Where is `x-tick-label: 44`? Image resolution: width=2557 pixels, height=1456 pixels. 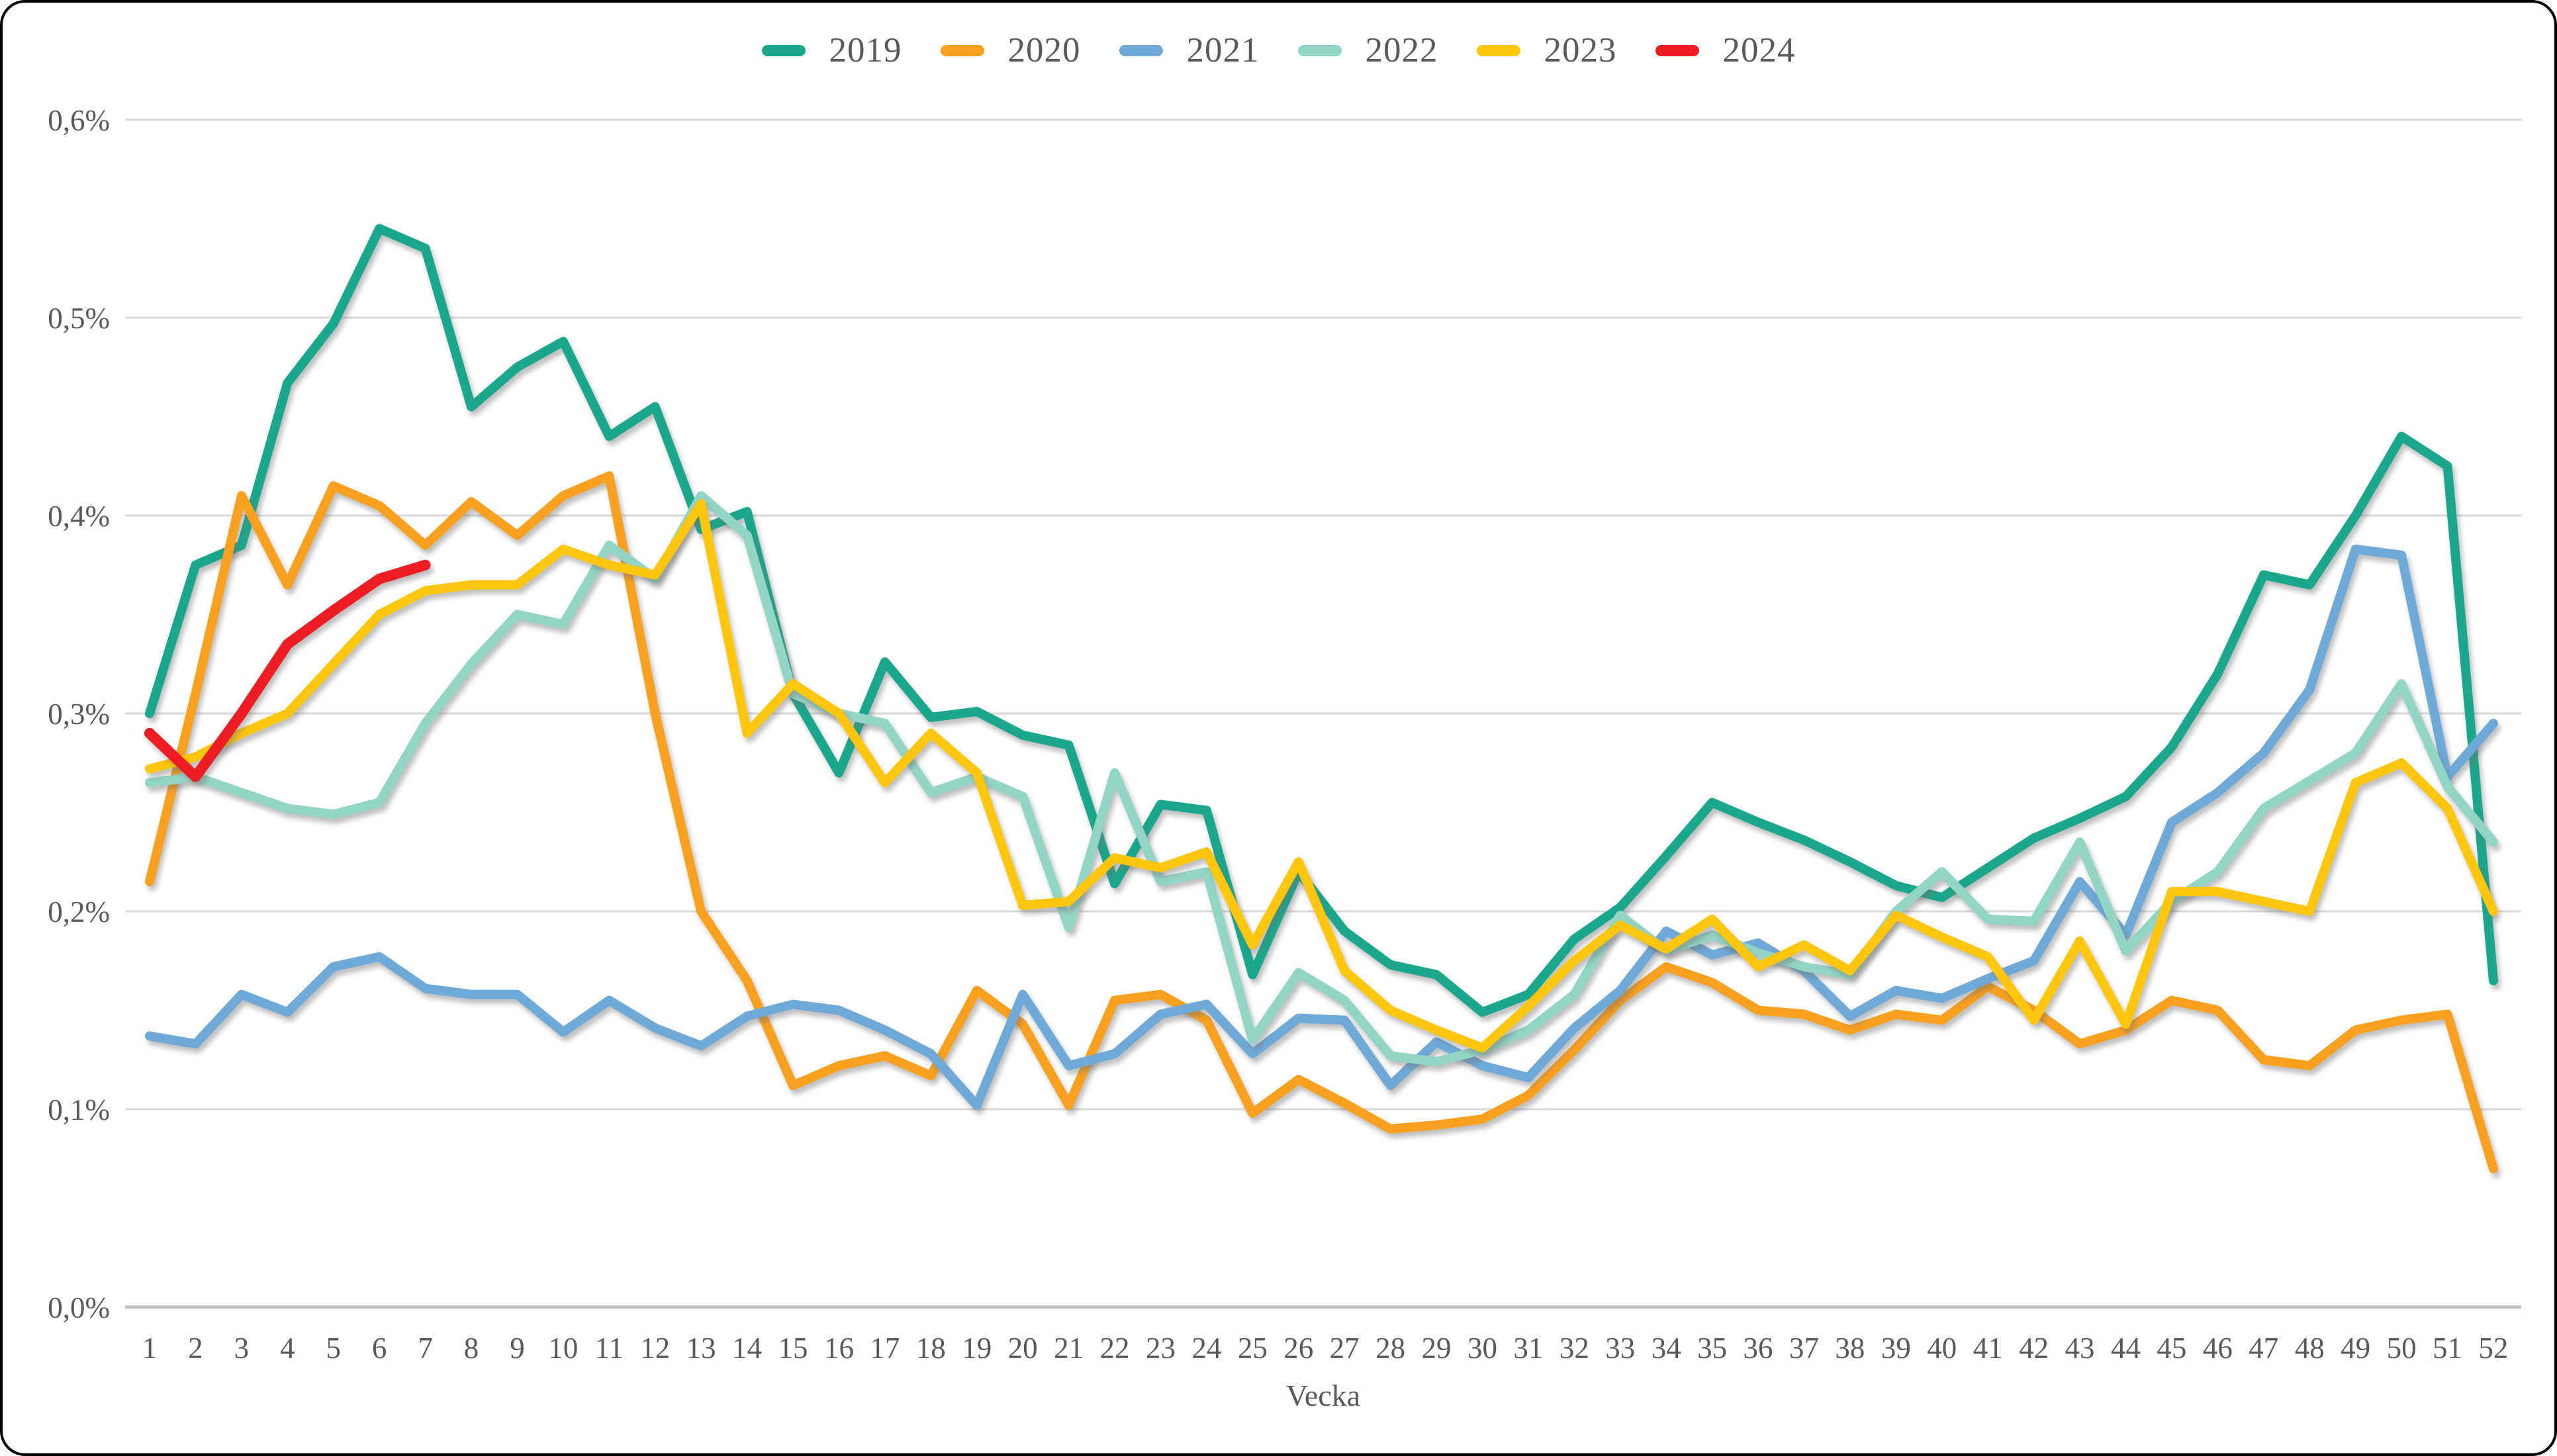 x-tick-label: 44 is located at coordinates (2126, 1348).